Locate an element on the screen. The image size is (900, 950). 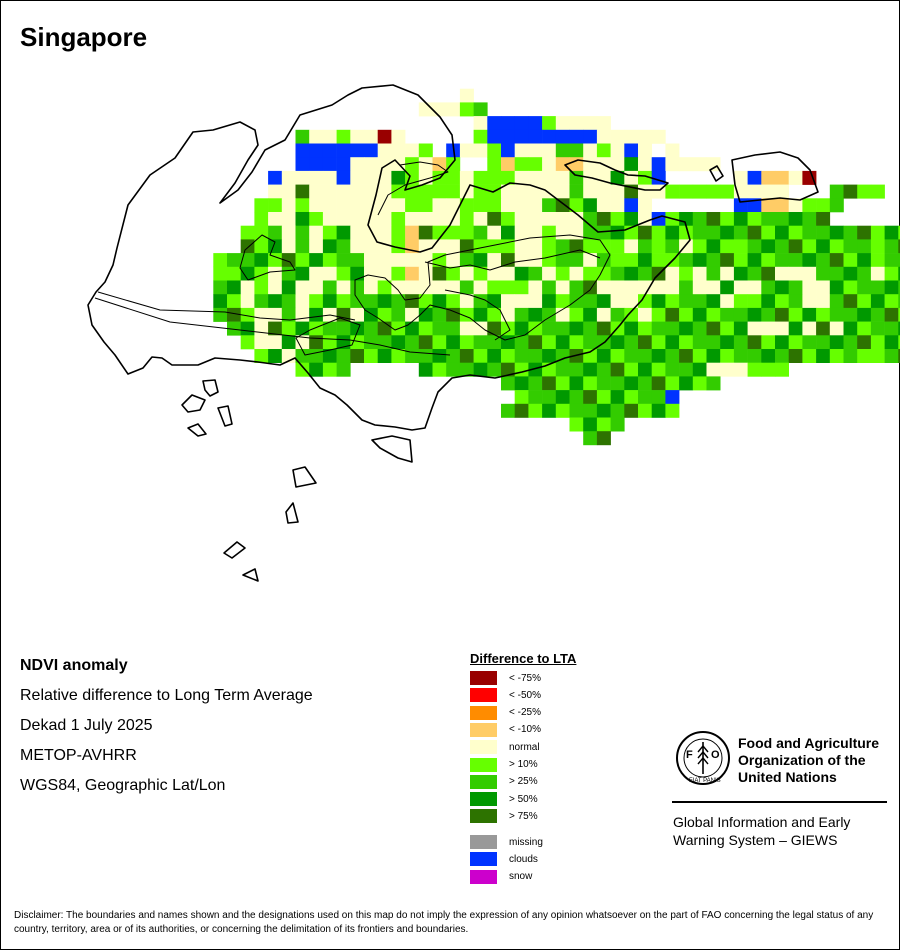
legend-label: > 10% is located at coordinates (523, 764).